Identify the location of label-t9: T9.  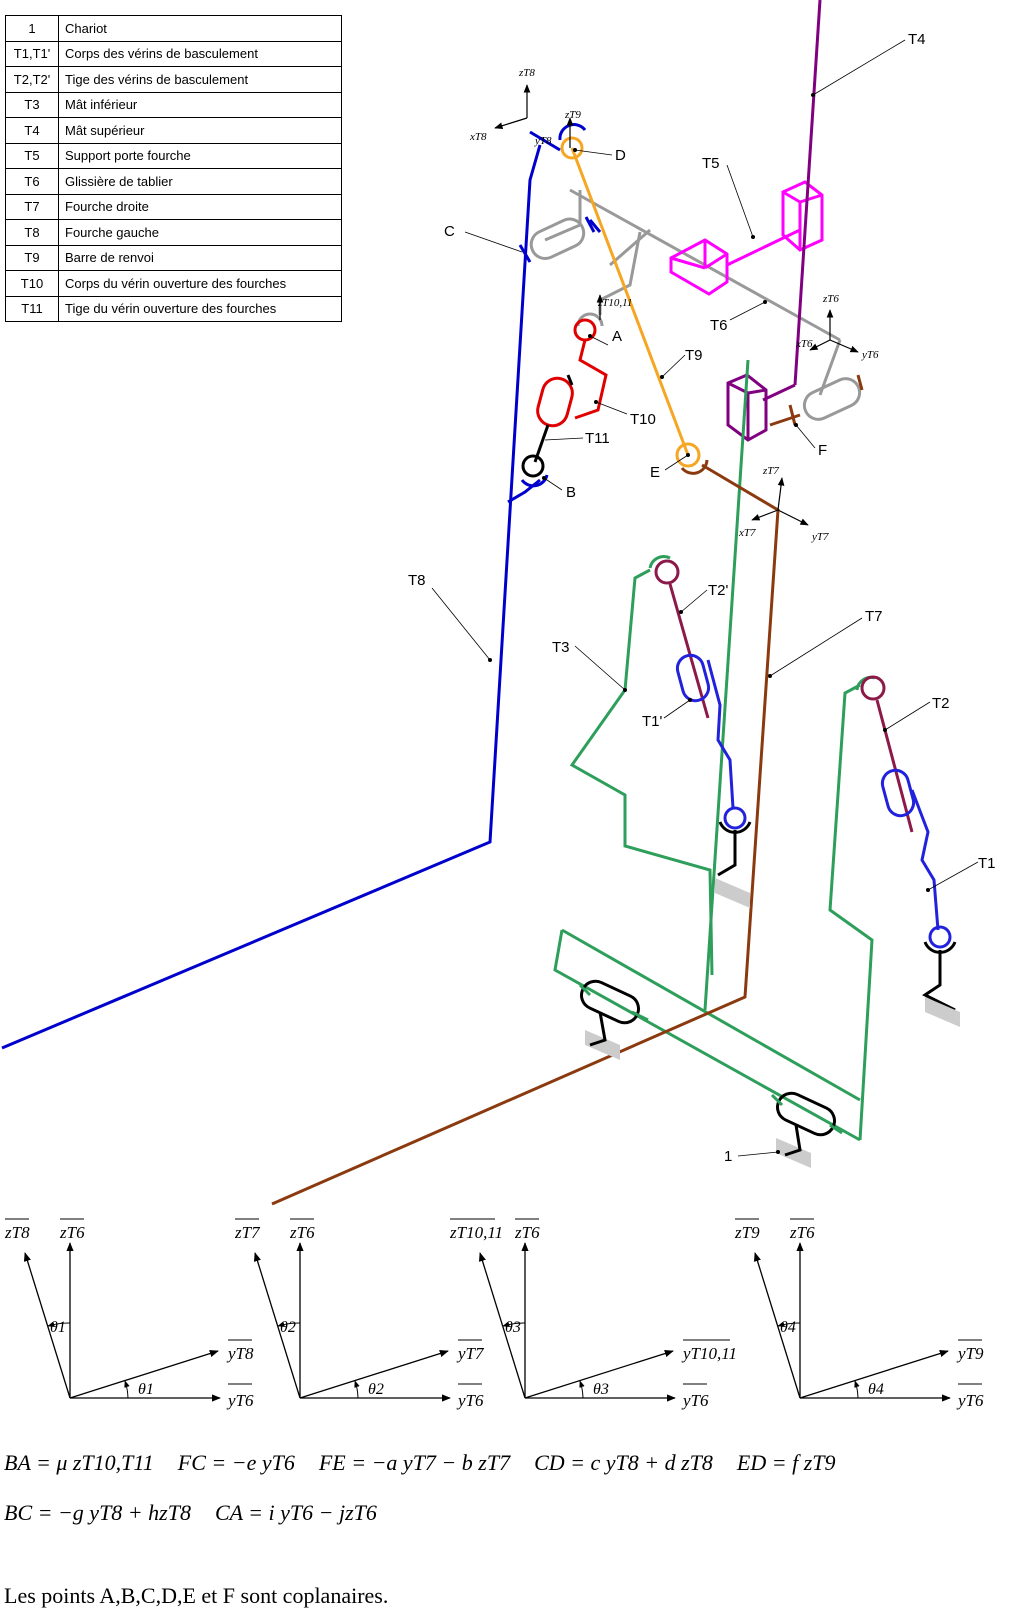
(694, 355).